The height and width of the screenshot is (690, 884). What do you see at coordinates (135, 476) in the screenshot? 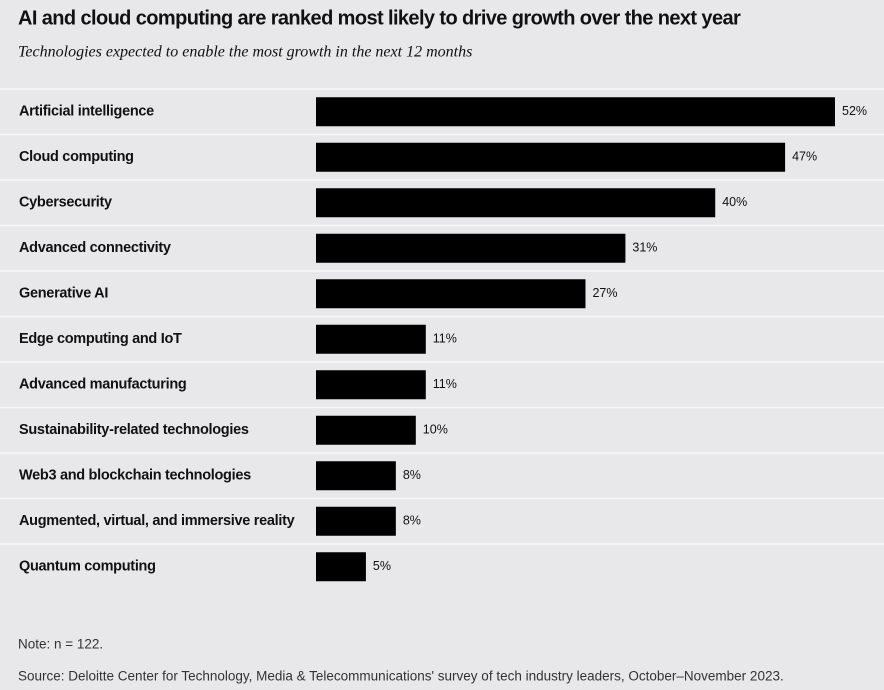
I see `category-label: Web3 and blockchain technologies` at bounding box center [135, 476].